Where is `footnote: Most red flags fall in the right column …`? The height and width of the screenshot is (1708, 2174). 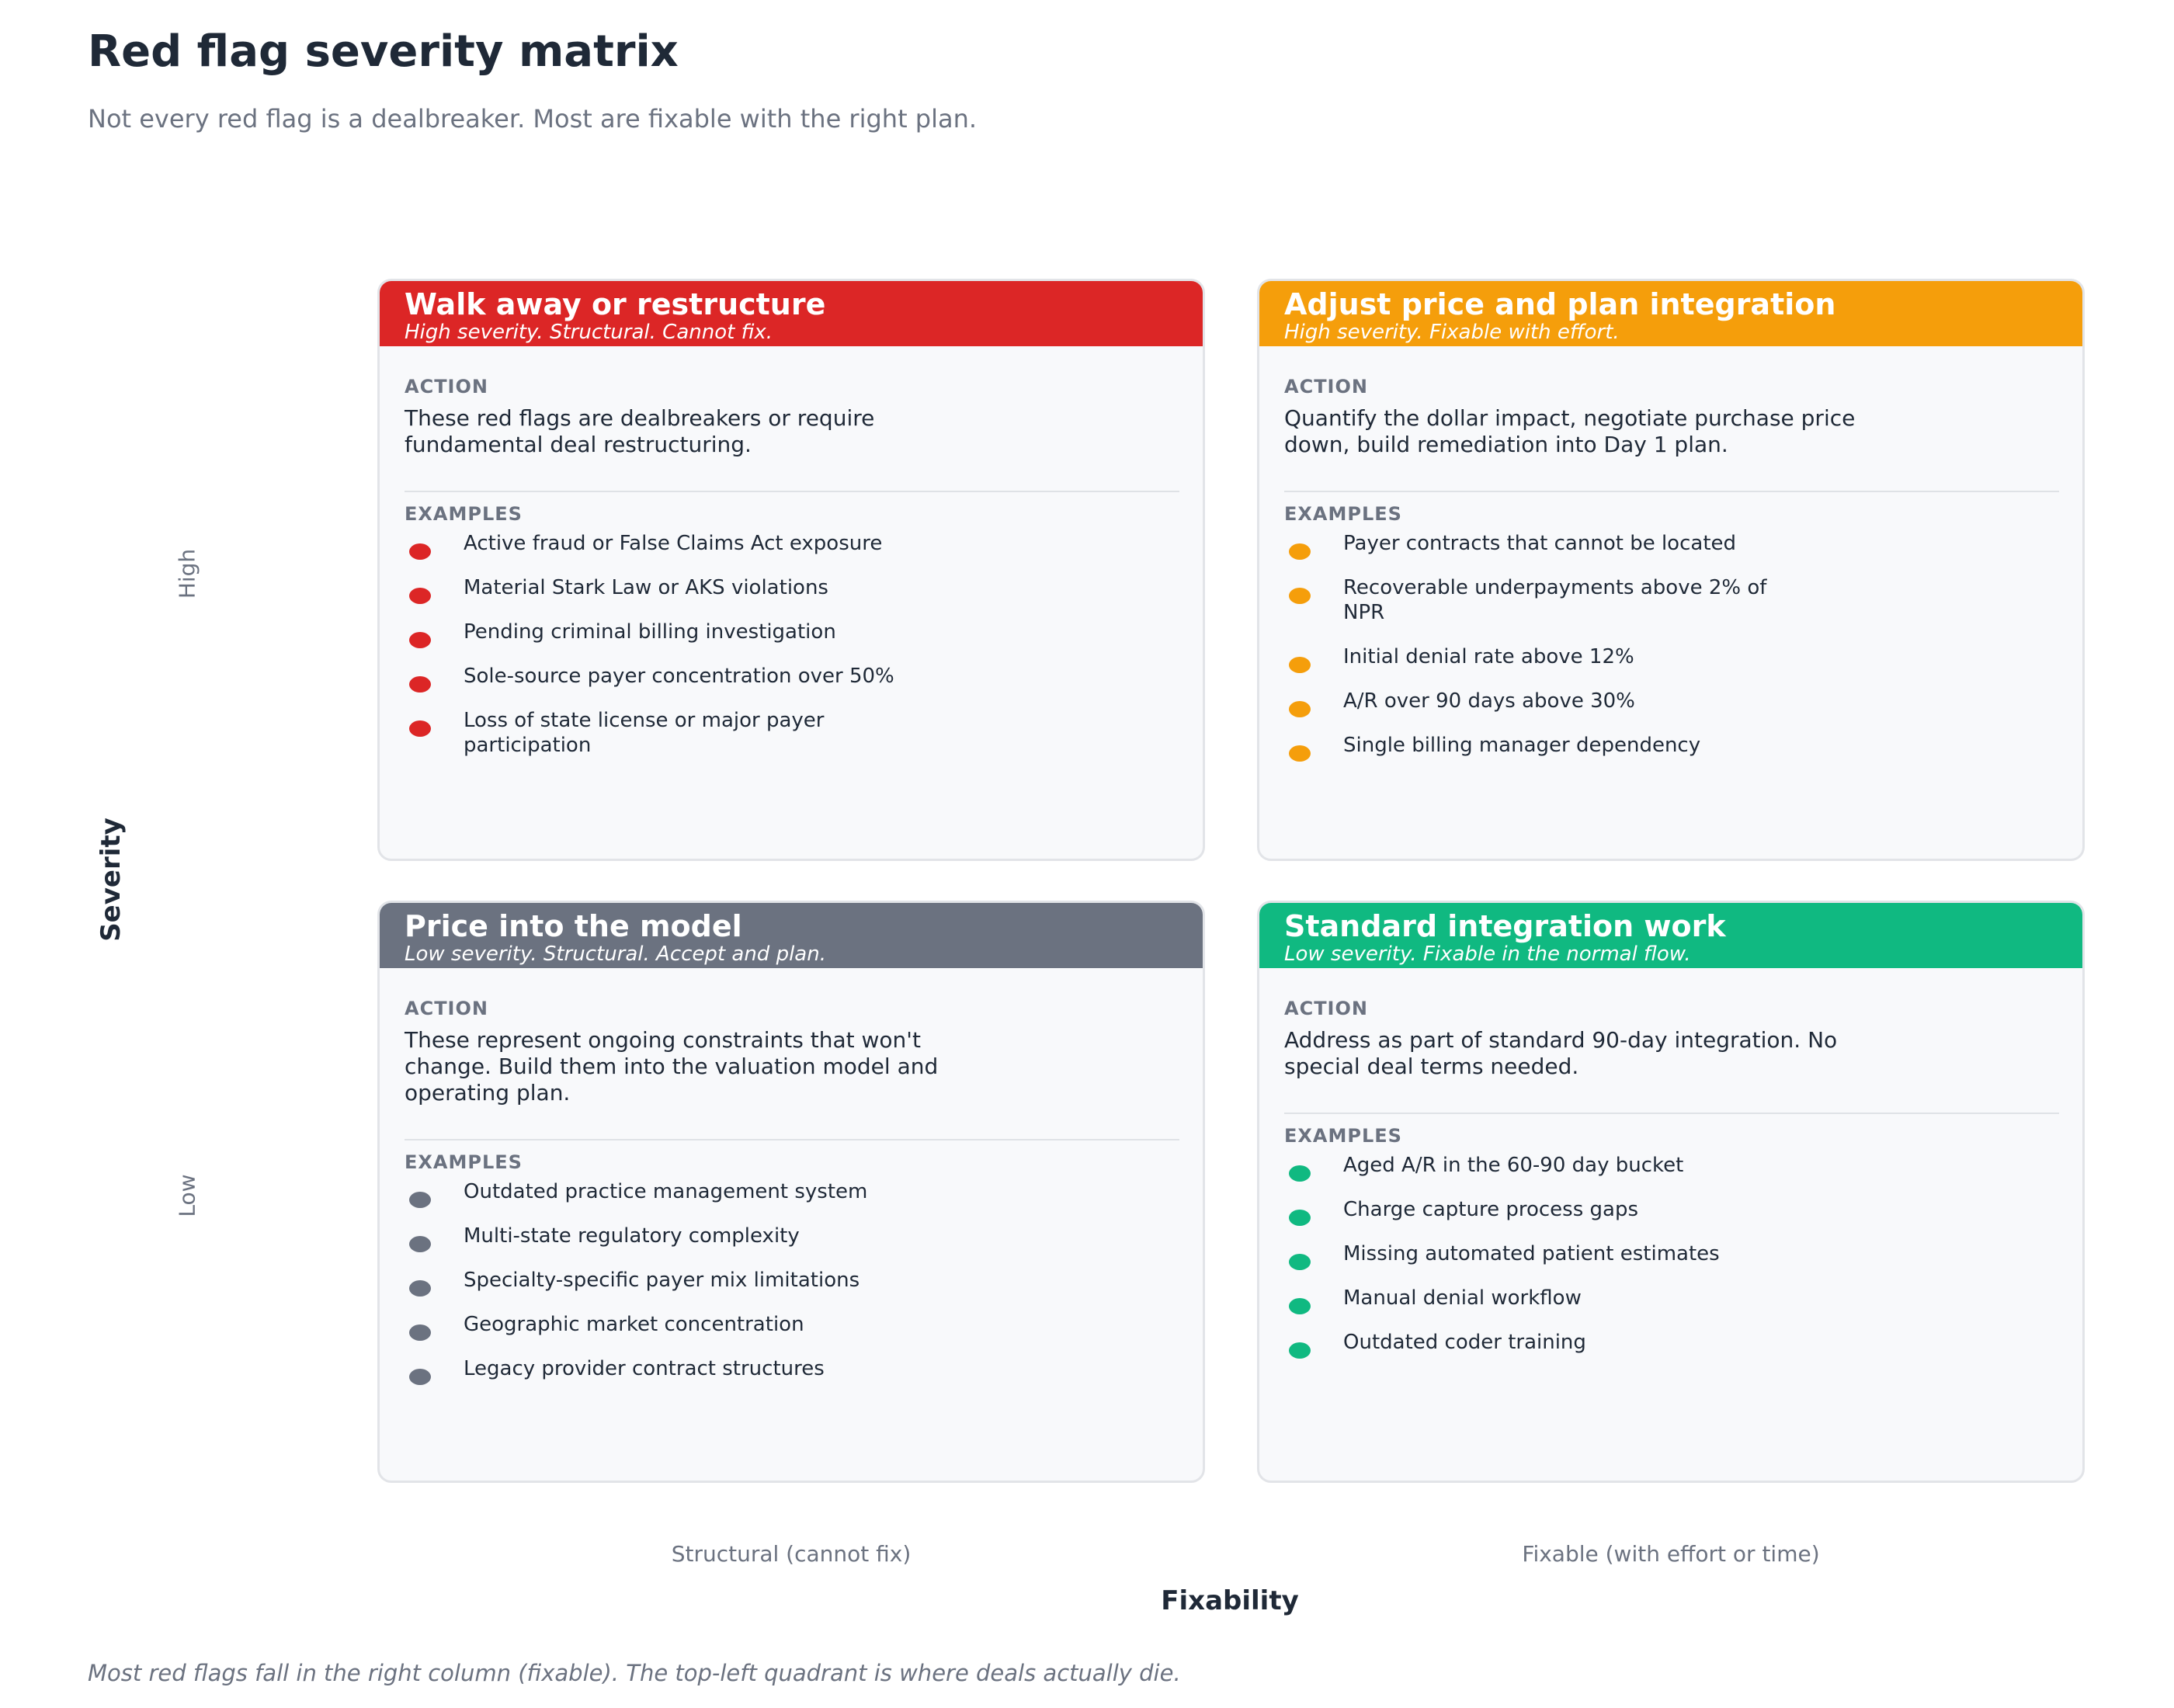
footnote: Most red flags fall in the right column … is located at coordinates (635, 1673).